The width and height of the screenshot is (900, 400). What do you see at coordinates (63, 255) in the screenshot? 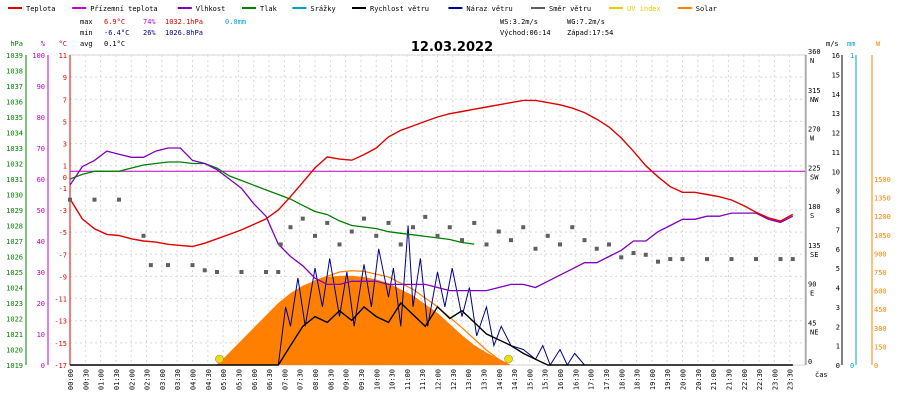
I see `celsius-tick-9: -7` at bounding box center [63, 255].